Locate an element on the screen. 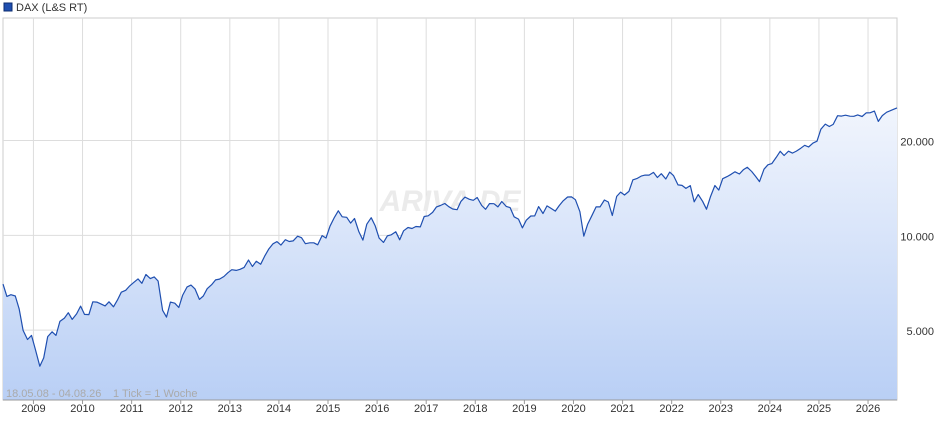  x-tick-label: 2022 is located at coordinates (671, 409).